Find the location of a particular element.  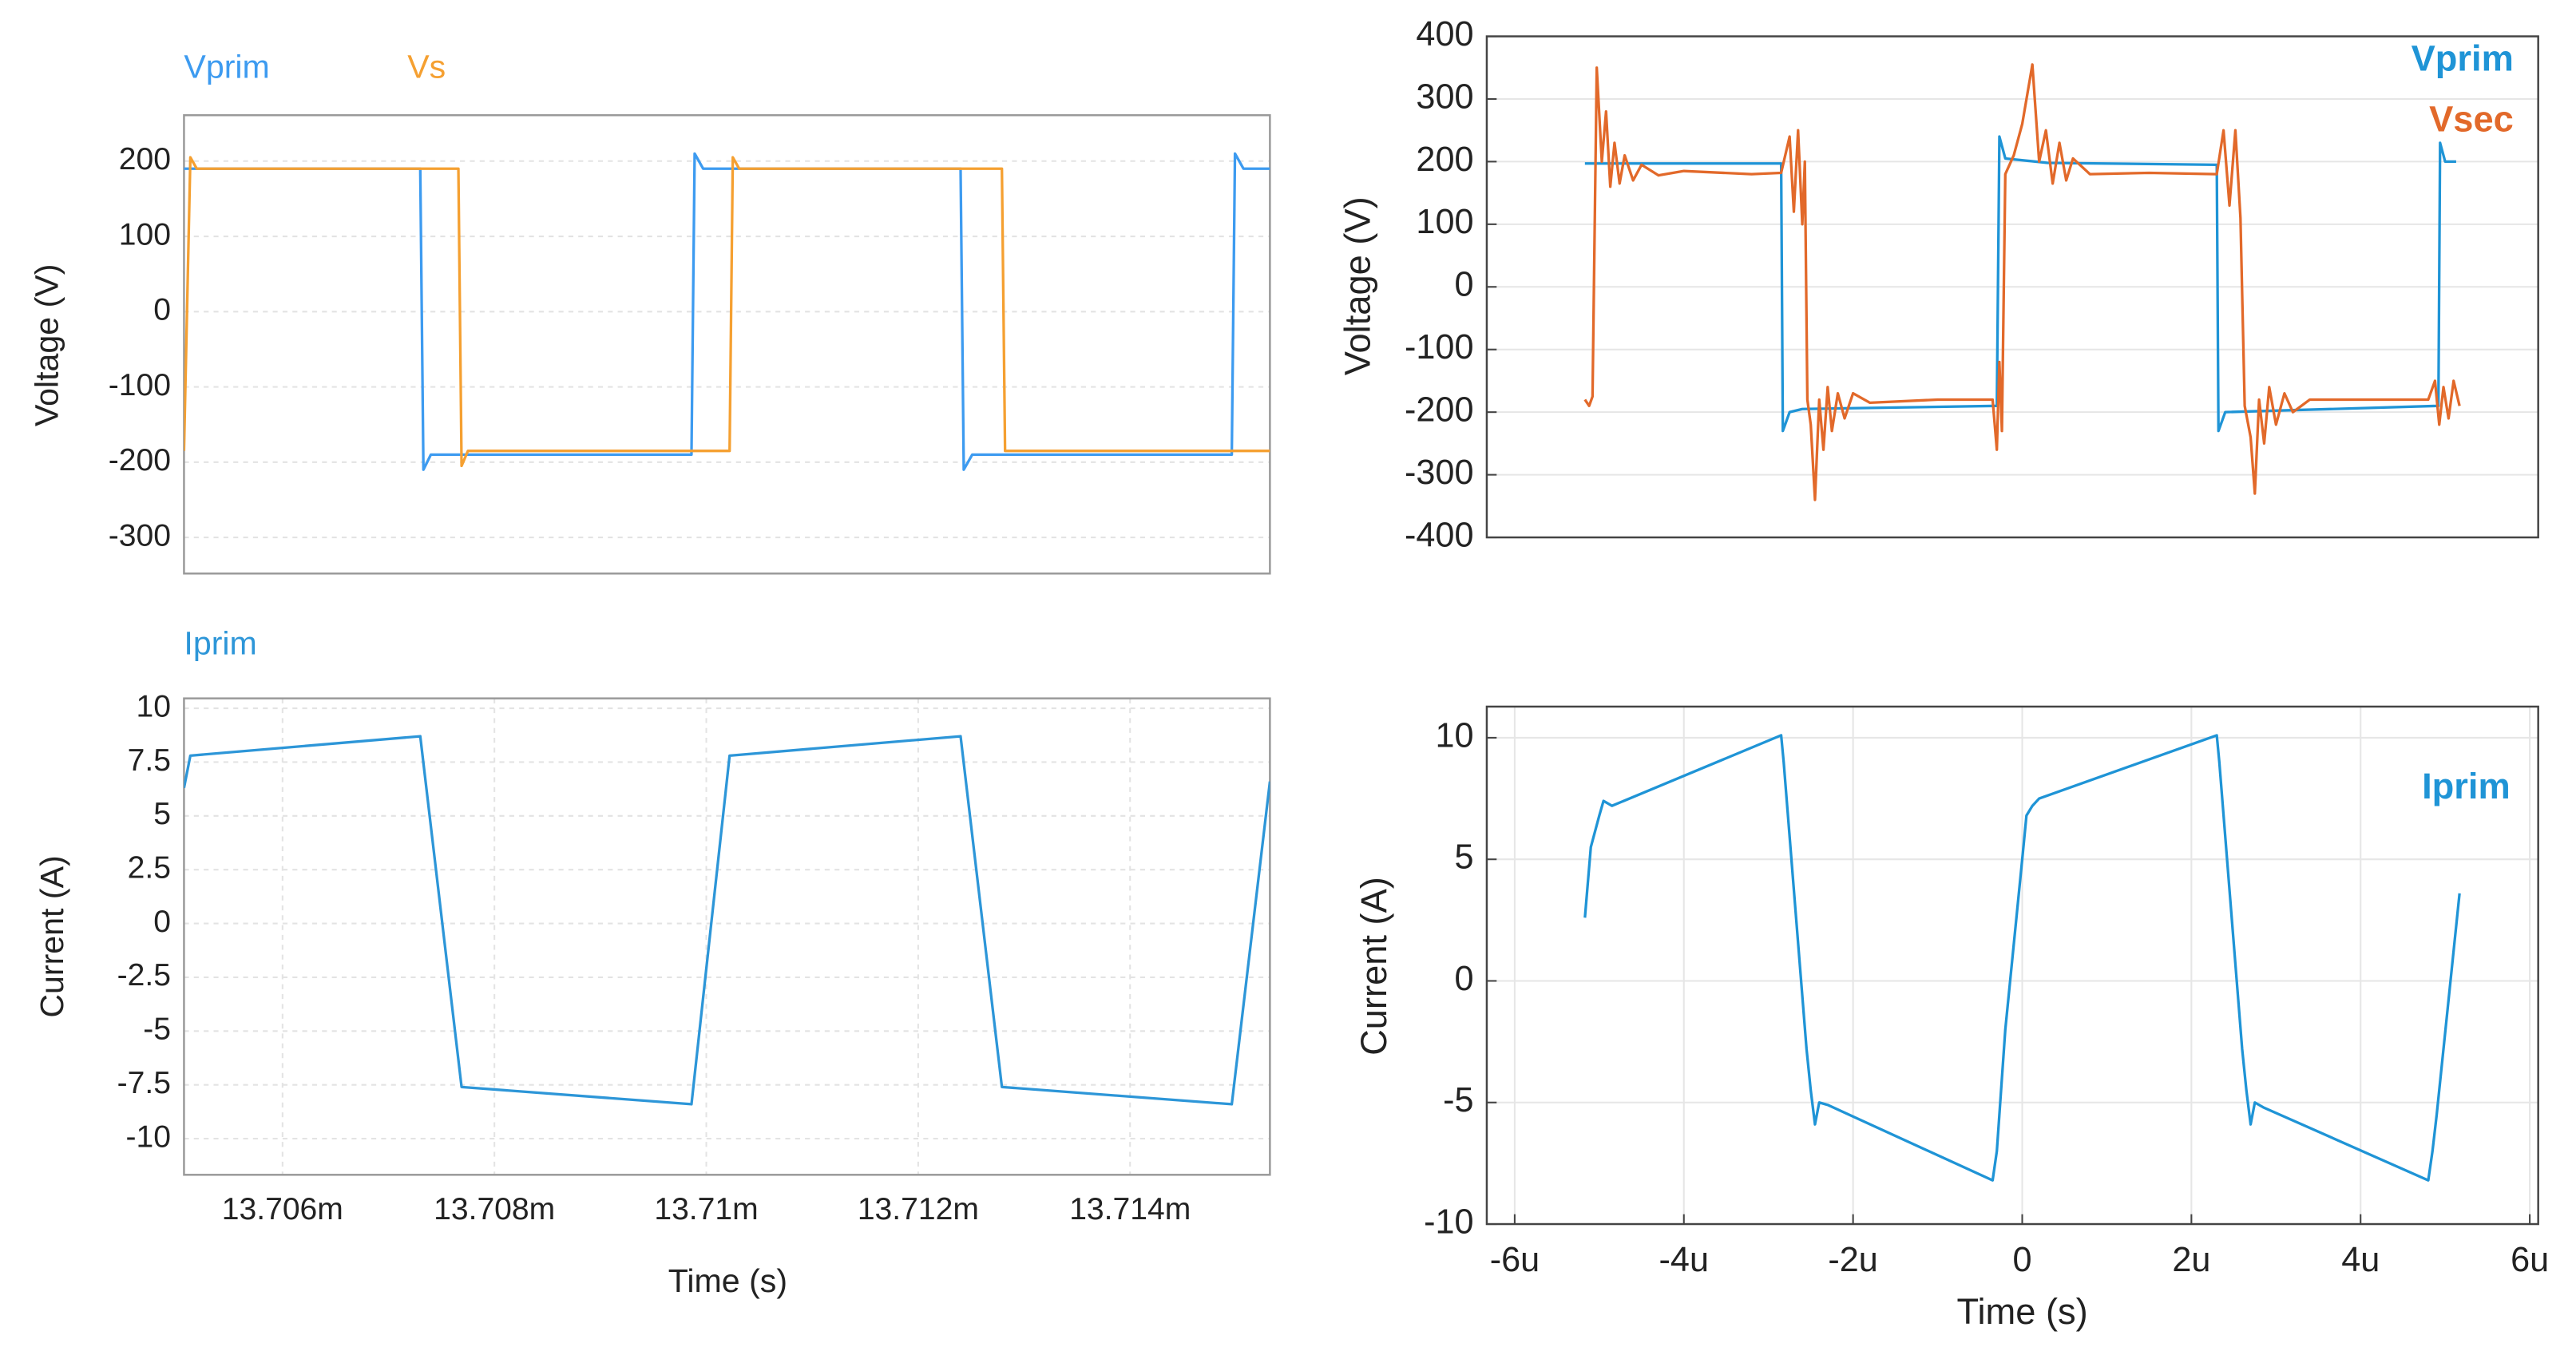

x-tick-label: -6u is located at coordinates (1515, 1260).